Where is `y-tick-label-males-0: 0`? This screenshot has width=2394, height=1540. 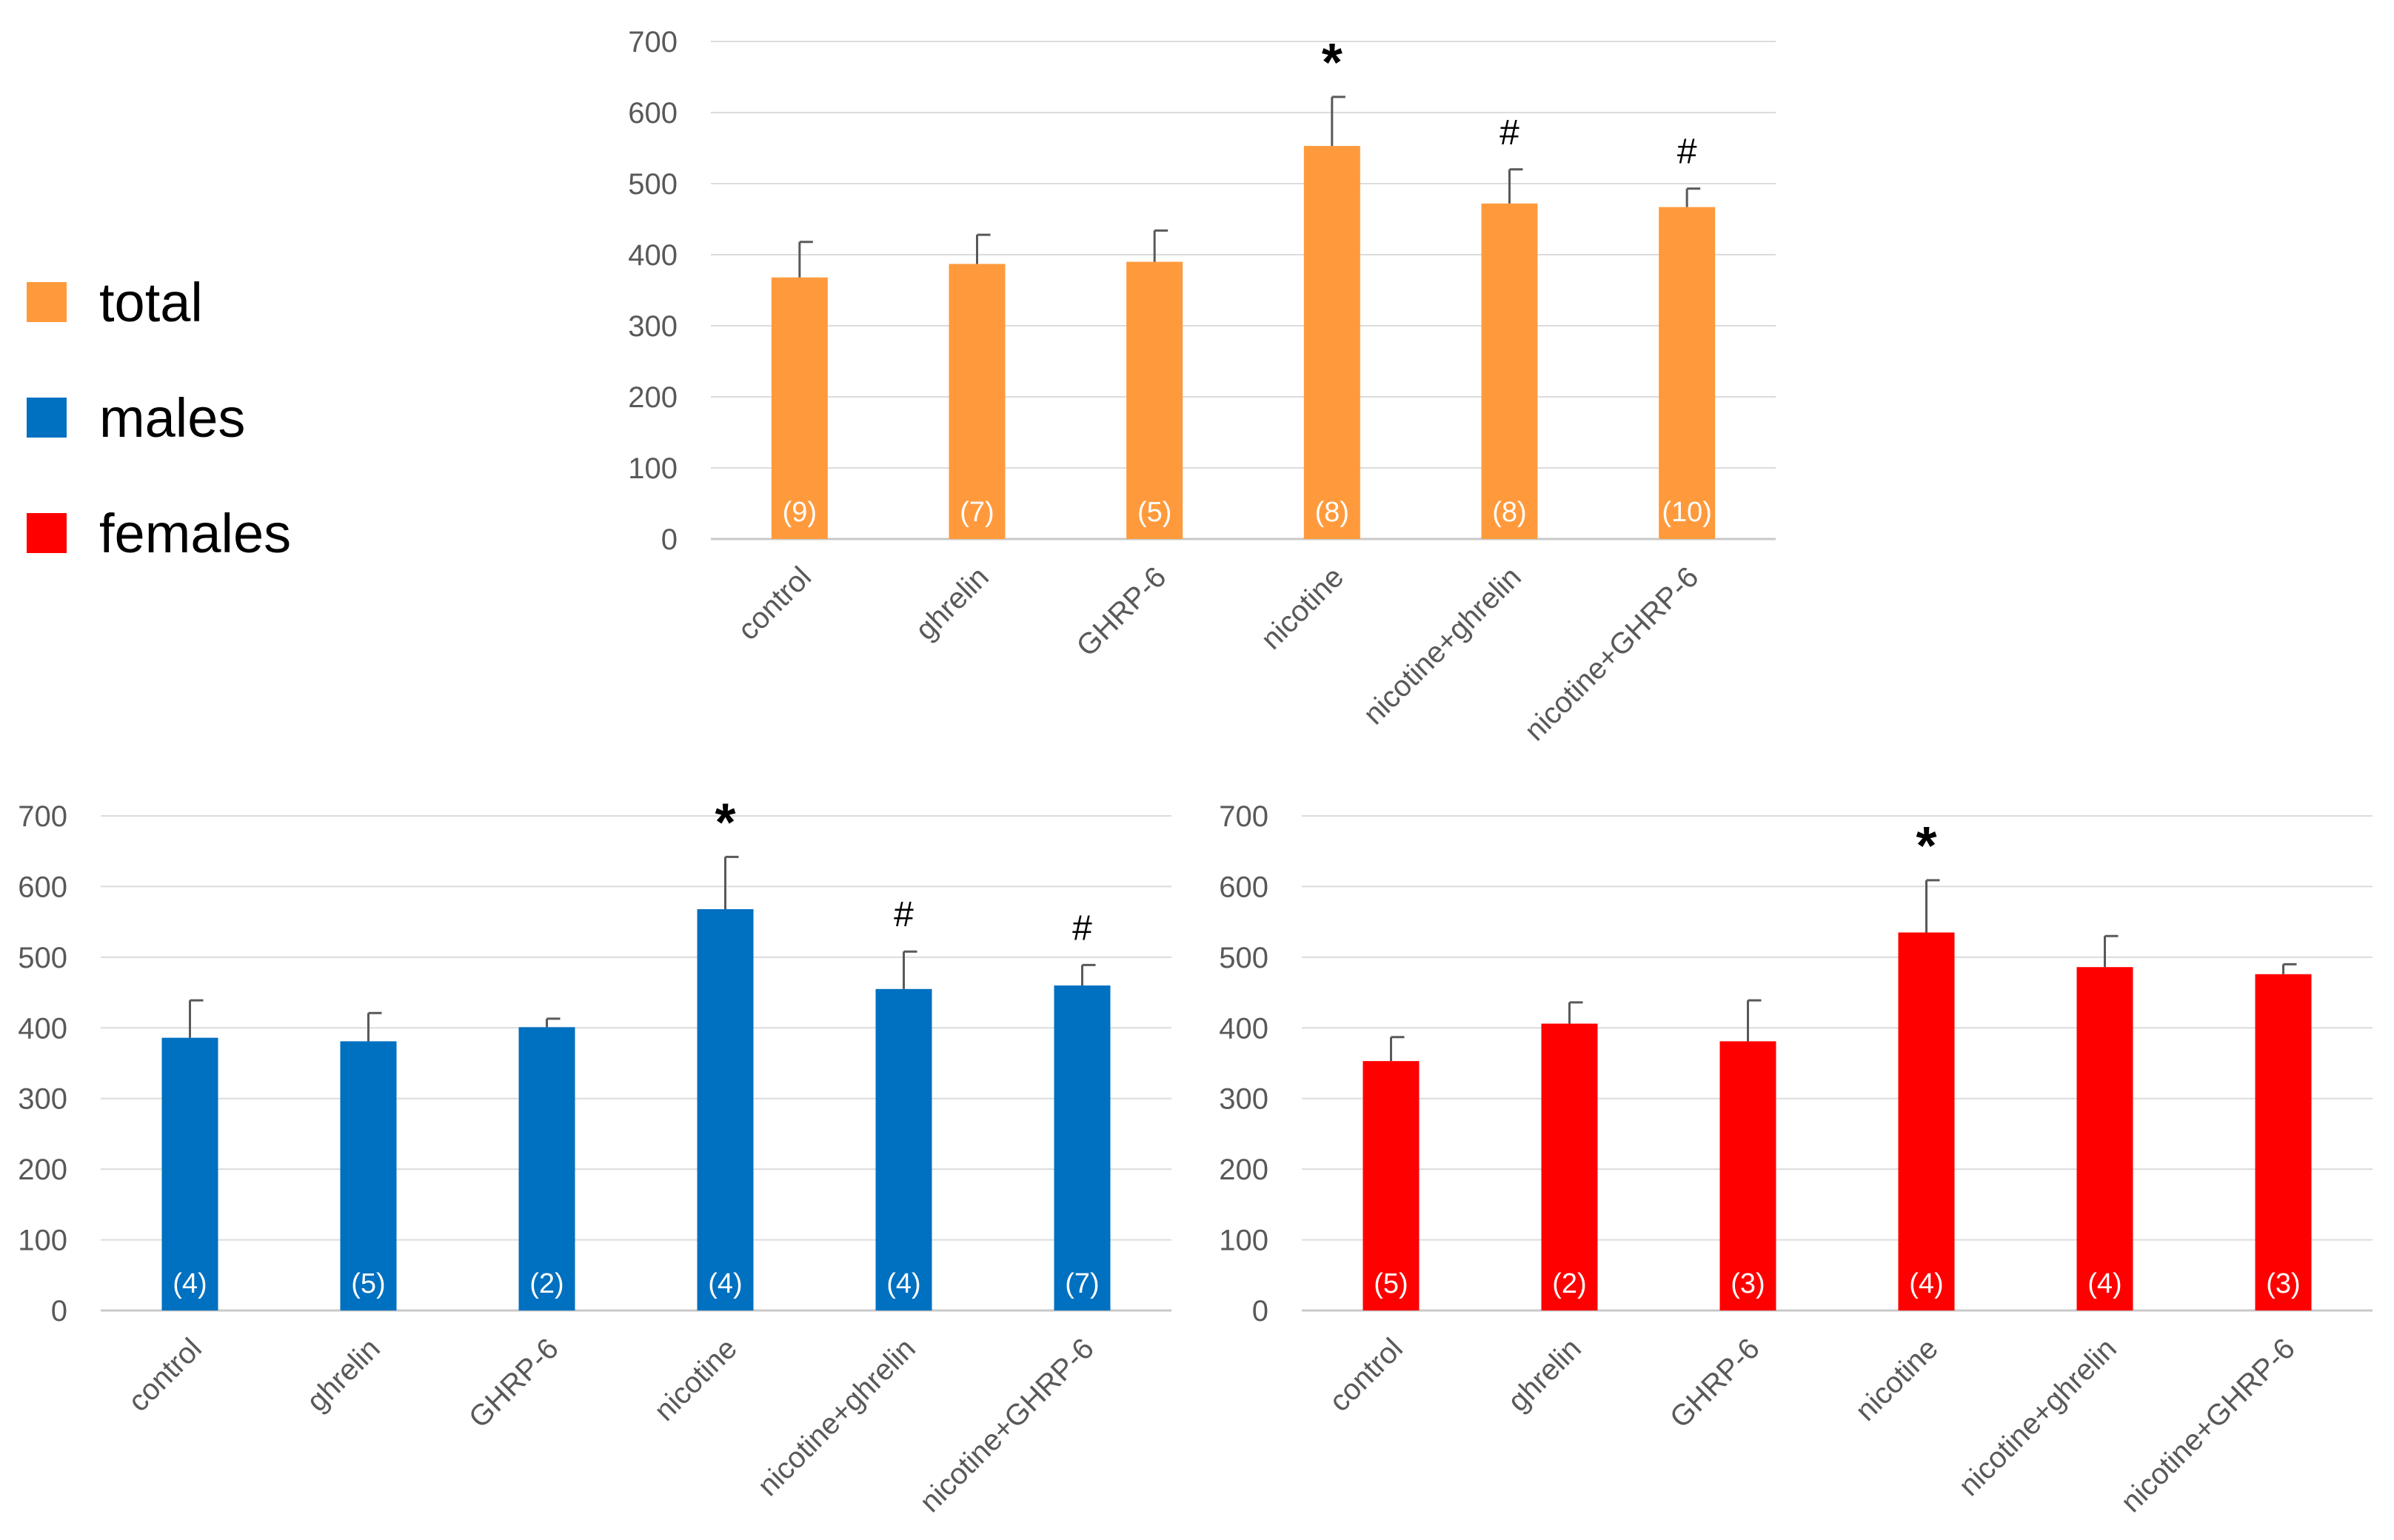 y-tick-label-males-0: 0 is located at coordinates (59, 1312).